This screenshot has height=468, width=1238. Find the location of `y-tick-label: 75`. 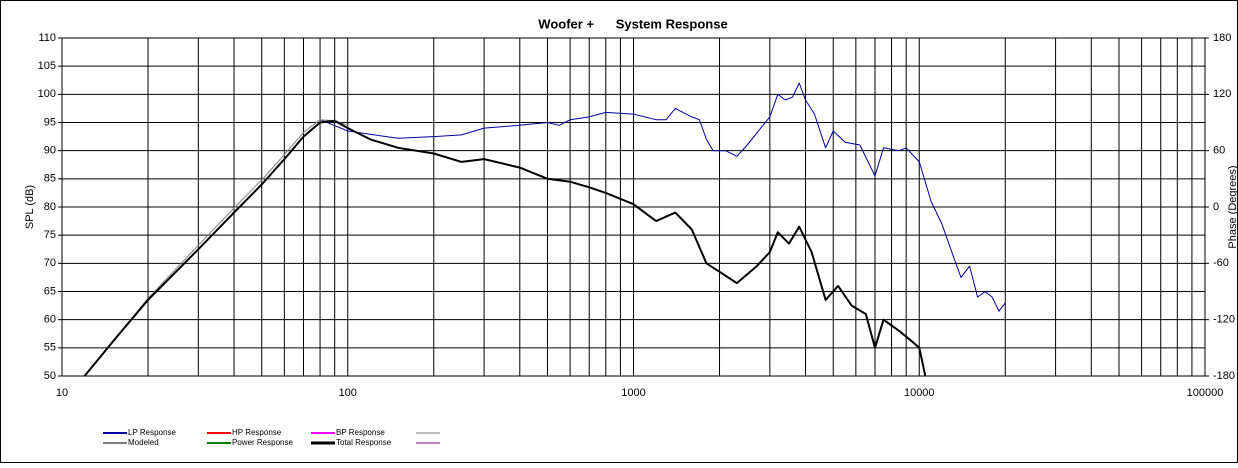

y-tick-label: 75 is located at coordinates (50, 235).